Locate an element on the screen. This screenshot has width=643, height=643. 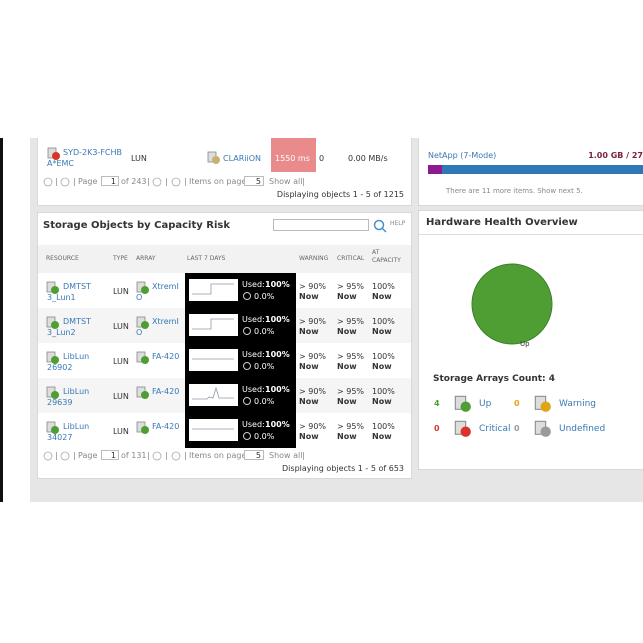
search-box is located at coordinates (321, 225).